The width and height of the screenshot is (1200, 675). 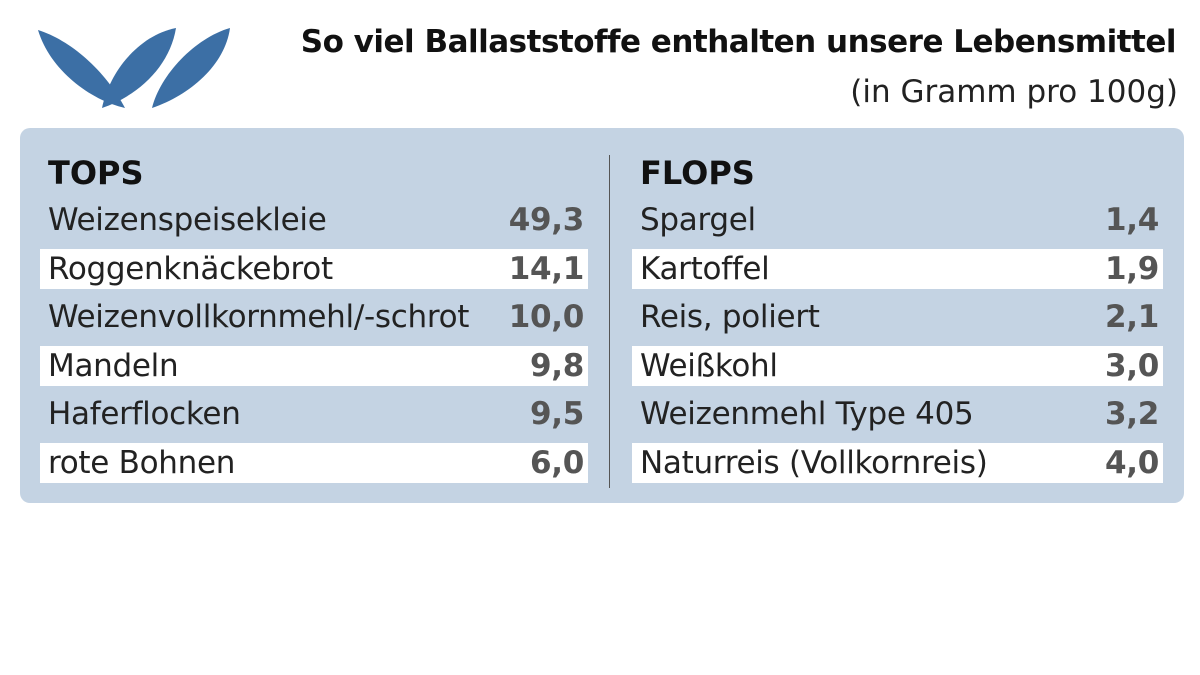 What do you see at coordinates (314, 414) in the screenshot?
I see `table-row: Haferflocken 9,5` at bounding box center [314, 414].